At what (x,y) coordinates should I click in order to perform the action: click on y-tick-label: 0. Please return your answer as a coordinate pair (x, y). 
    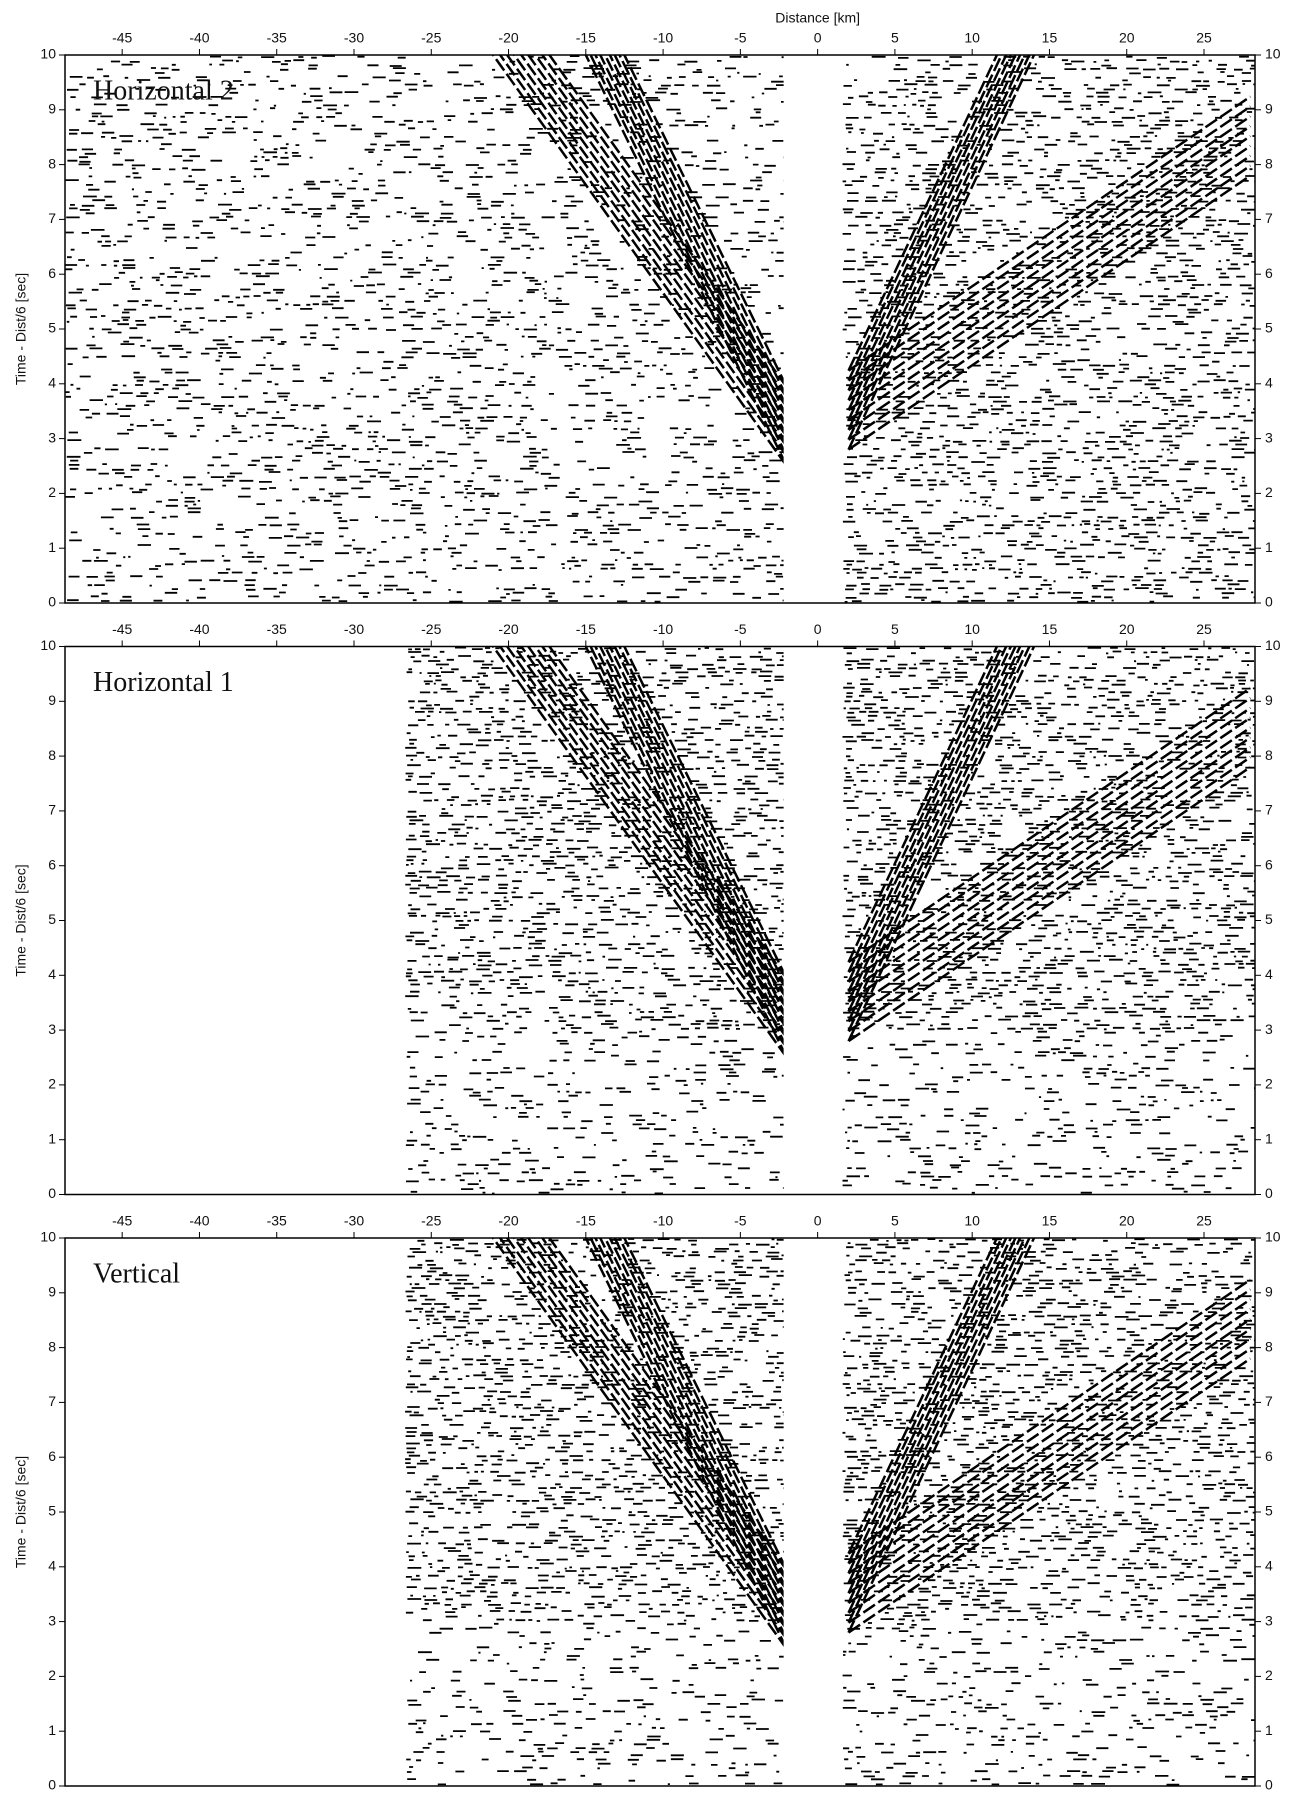
    Looking at the image, I should click on (52, 1785).